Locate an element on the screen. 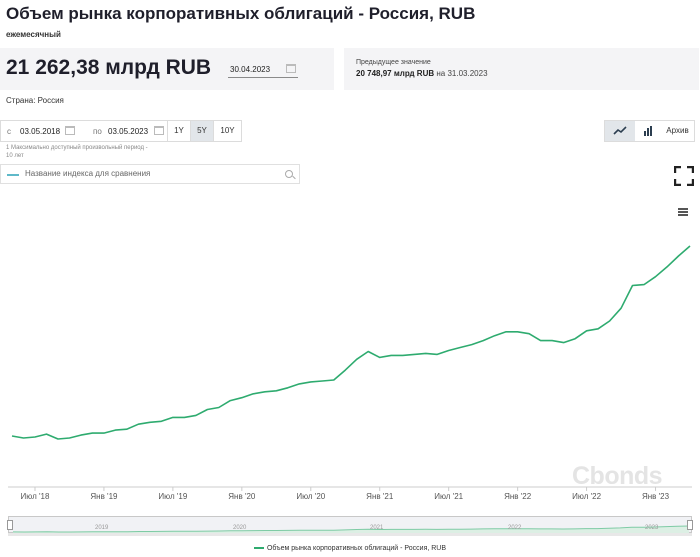 The image size is (700, 557). range-from-label: с is located at coordinates (9, 131).